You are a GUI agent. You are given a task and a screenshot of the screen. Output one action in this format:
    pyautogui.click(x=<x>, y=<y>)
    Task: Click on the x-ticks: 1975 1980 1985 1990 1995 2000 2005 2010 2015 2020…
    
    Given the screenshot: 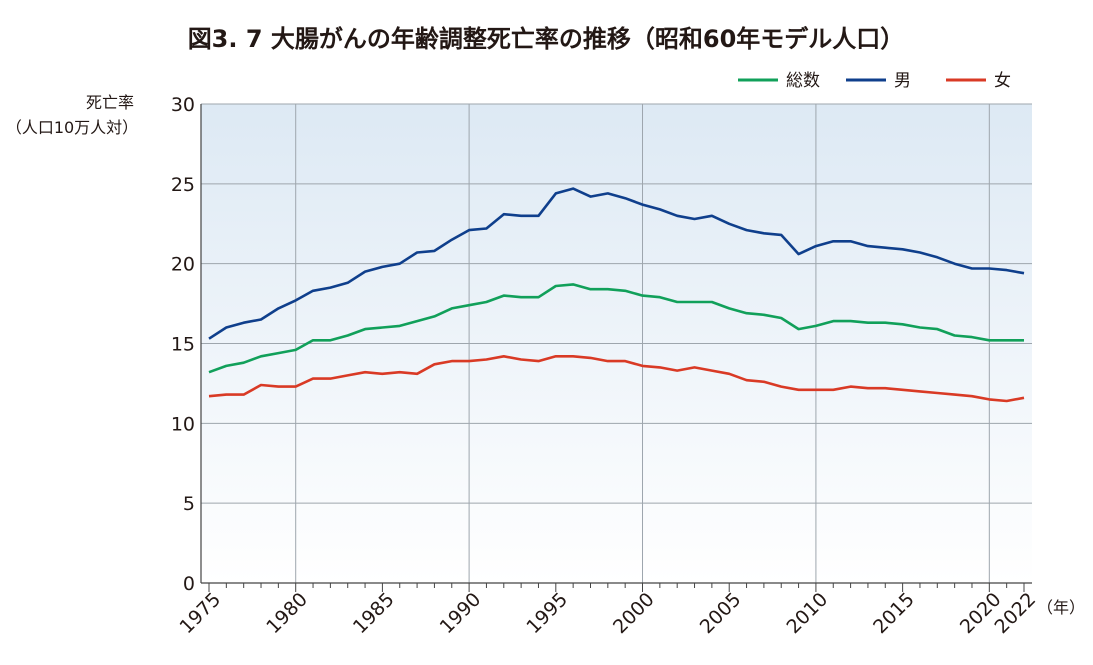 What is the action you would take?
    pyautogui.click(x=608, y=613)
    